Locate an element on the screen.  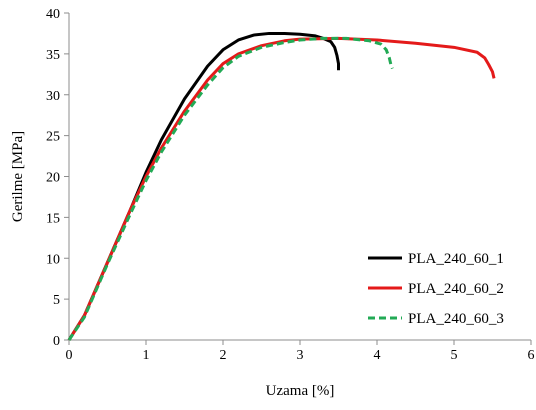
x-tick-label: 5 is located at coordinates (454, 355).